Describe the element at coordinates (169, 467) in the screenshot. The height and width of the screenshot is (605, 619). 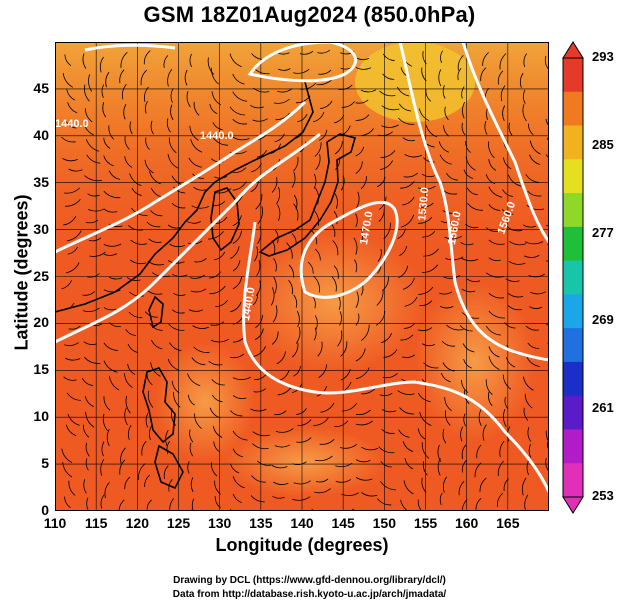
I see `philippines-coastline` at that location.